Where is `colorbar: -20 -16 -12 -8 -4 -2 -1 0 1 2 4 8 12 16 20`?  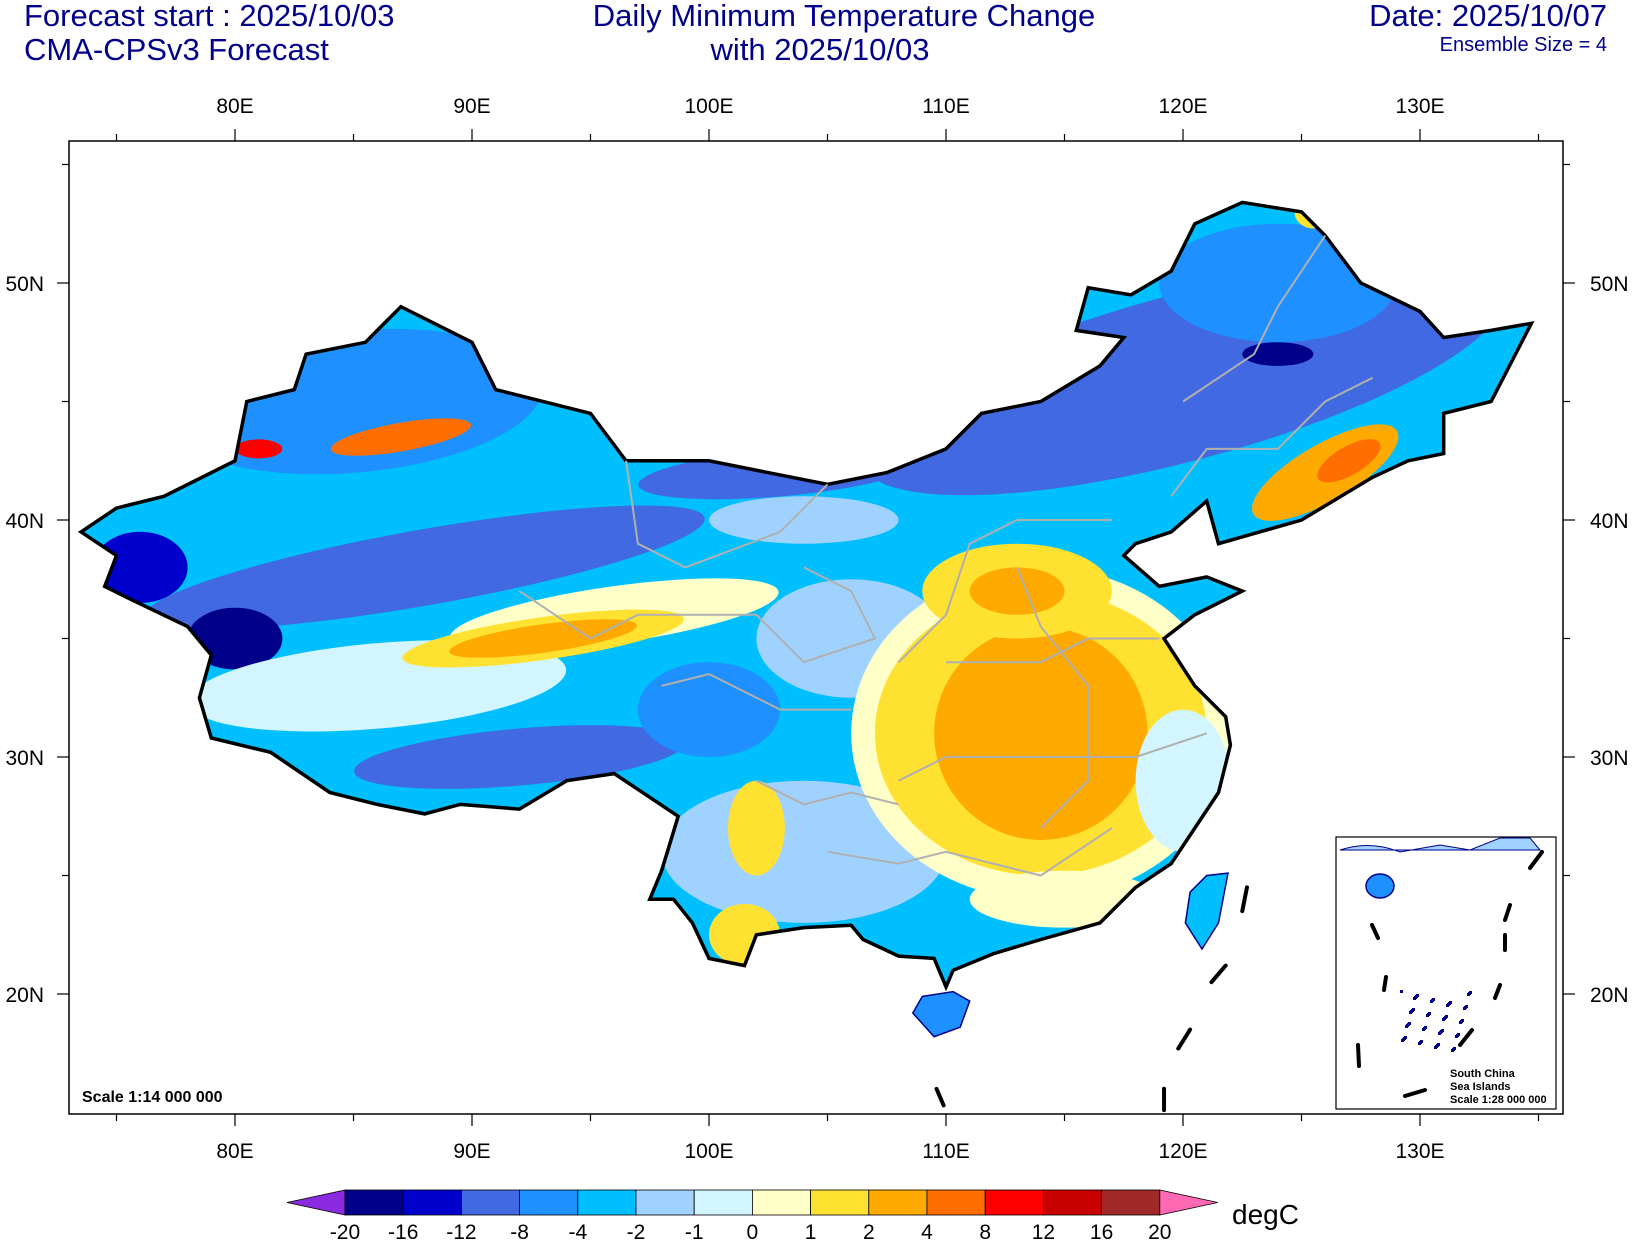 colorbar: -20 -16 -12 -8 -4 -2 -1 0 1 2 4 8 12 16 20 is located at coordinates (752, 1215).